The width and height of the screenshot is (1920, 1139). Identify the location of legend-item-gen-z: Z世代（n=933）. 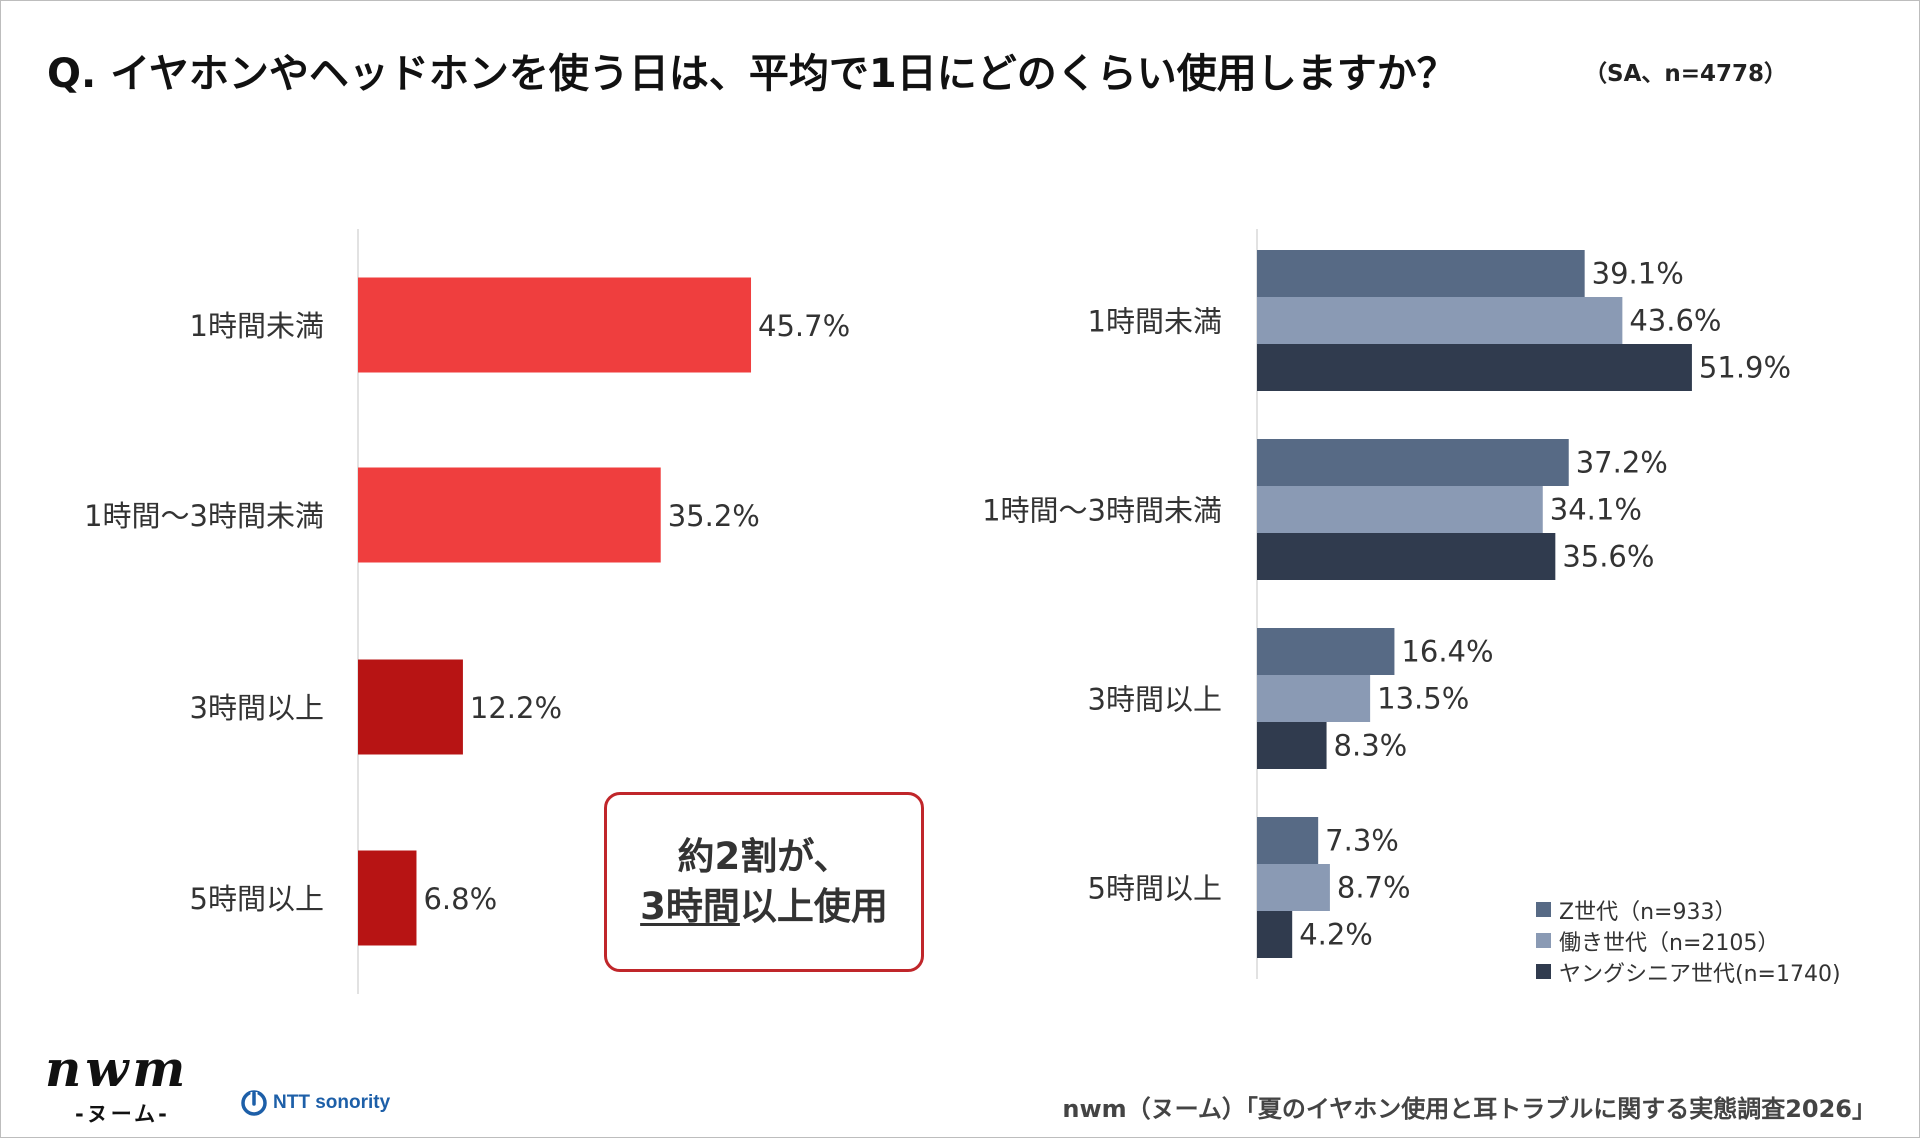
(1688, 909).